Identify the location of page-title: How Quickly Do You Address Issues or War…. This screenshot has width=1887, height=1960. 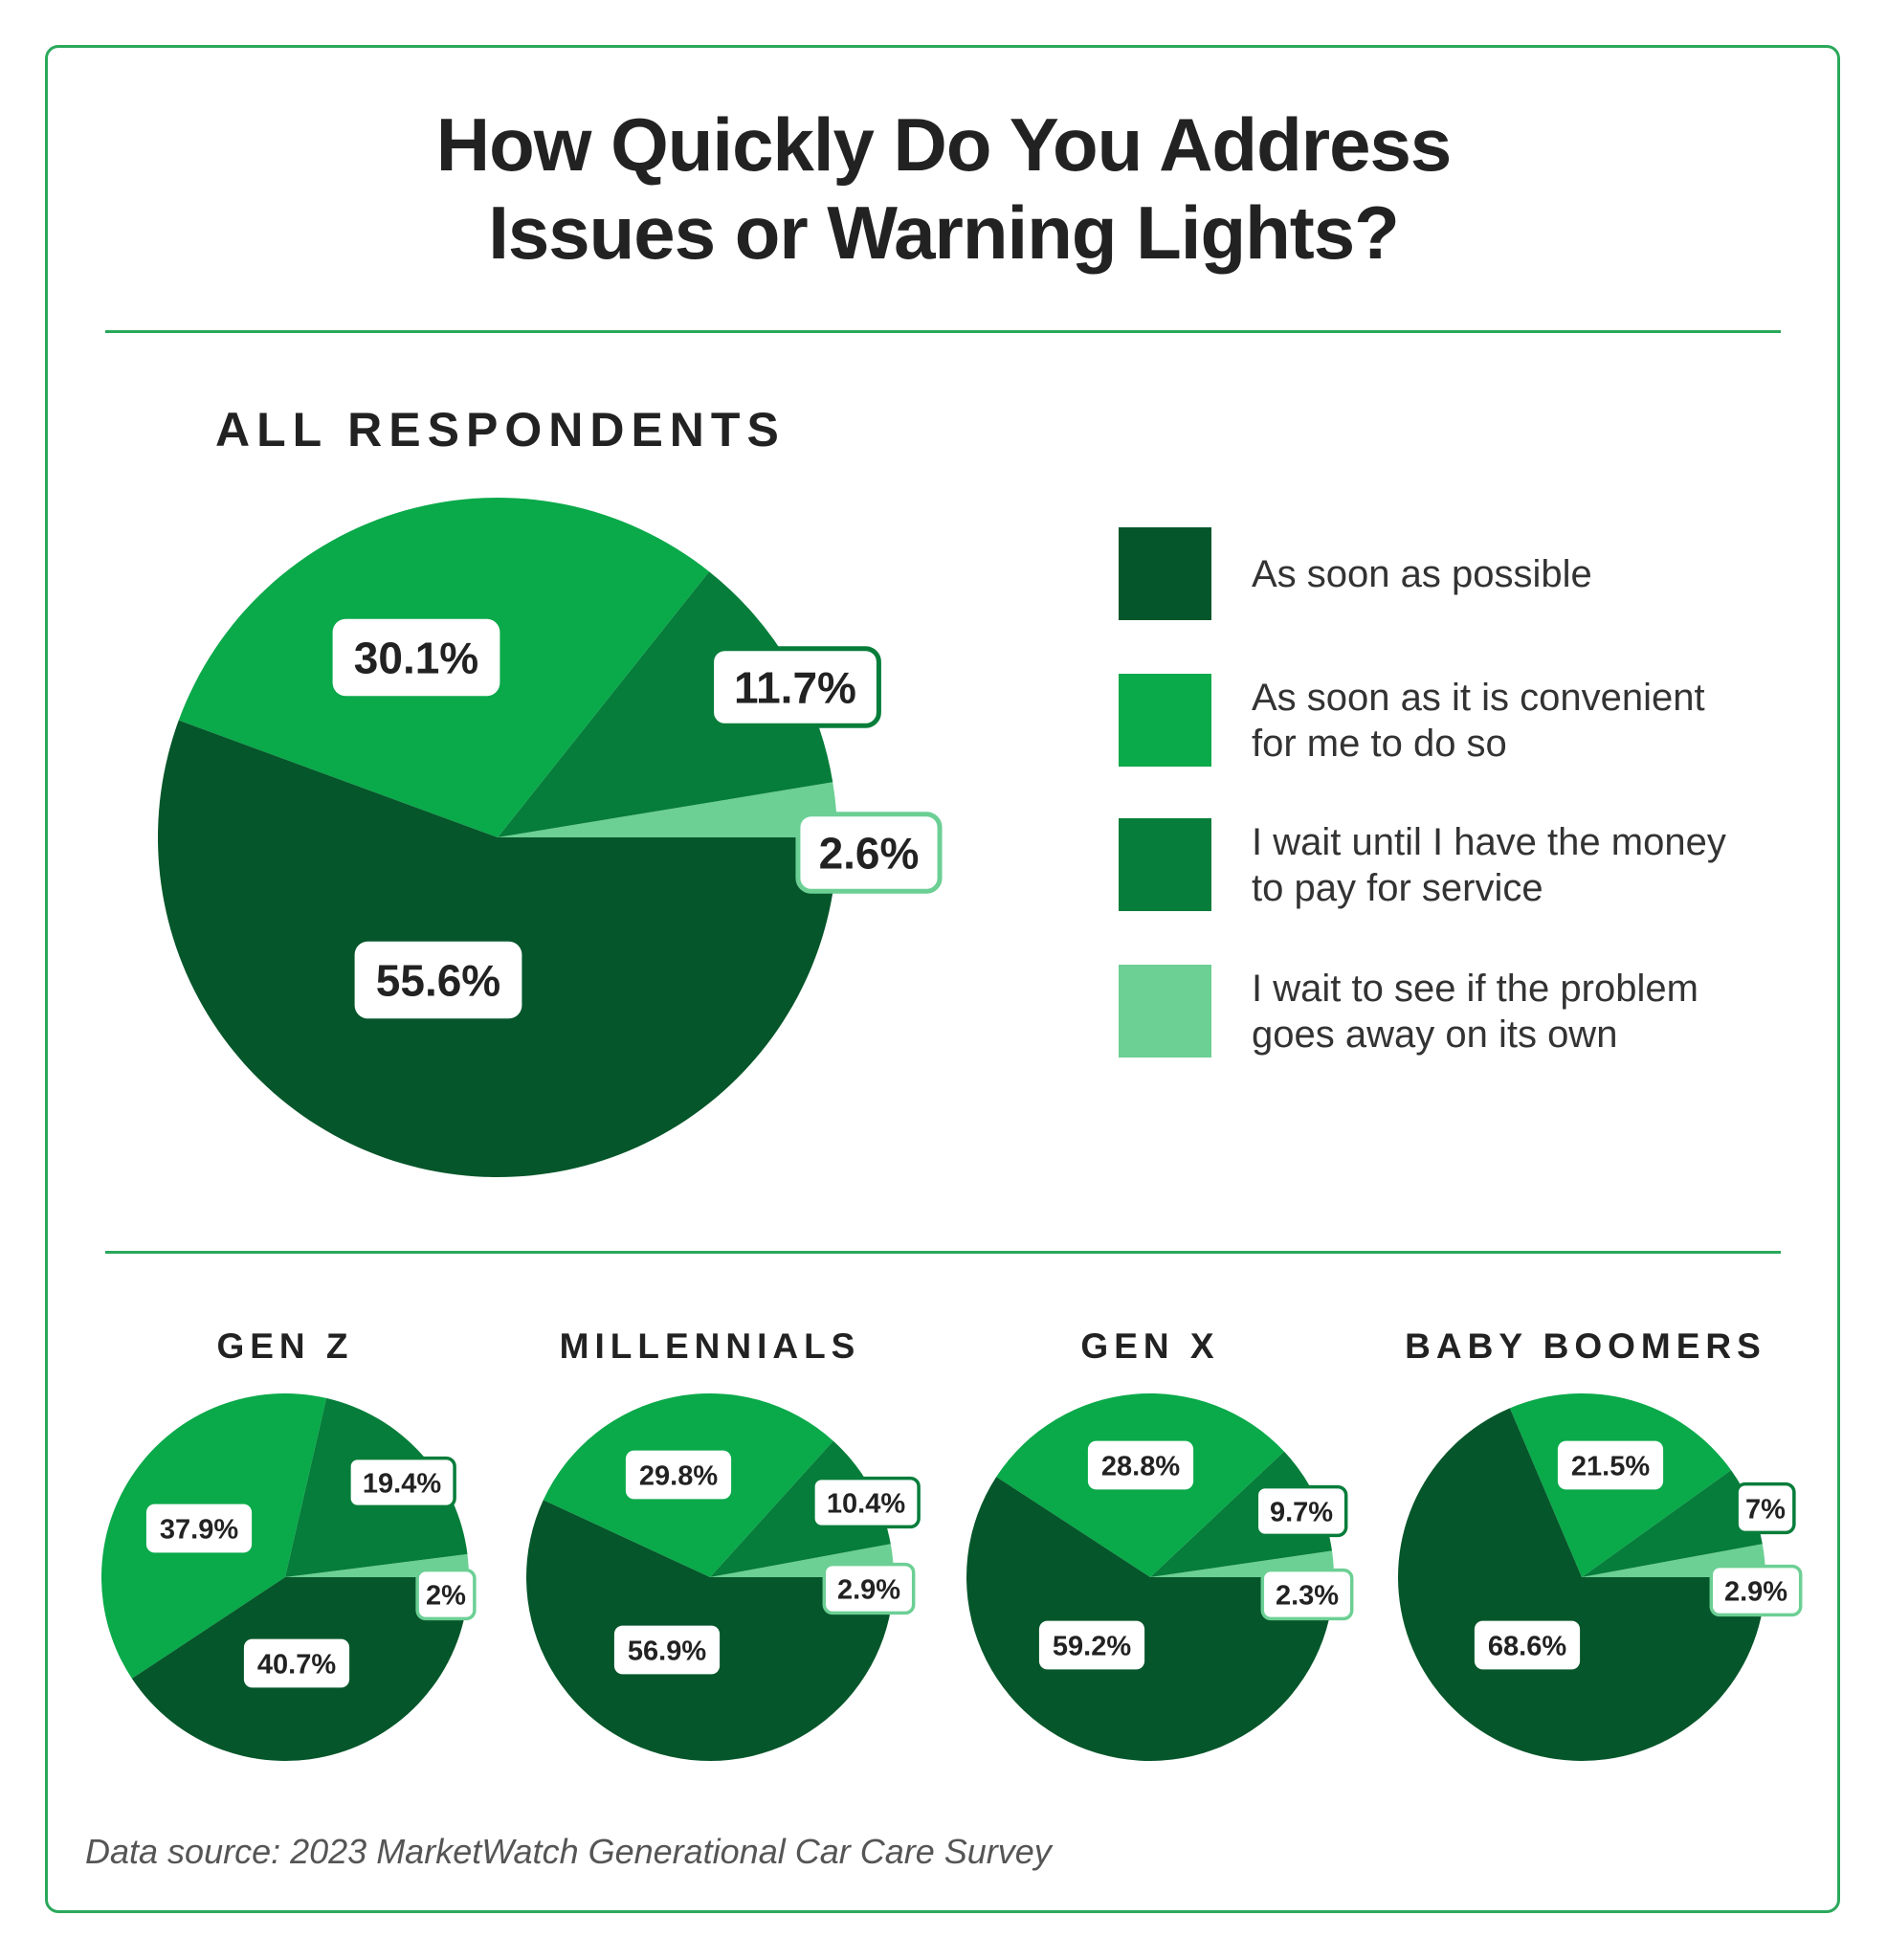
(943, 189).